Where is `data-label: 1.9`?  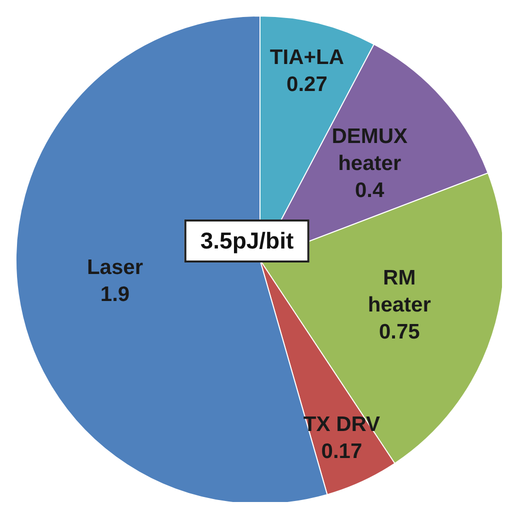 data-label: 1.9 is located at coordinates (115, 294).